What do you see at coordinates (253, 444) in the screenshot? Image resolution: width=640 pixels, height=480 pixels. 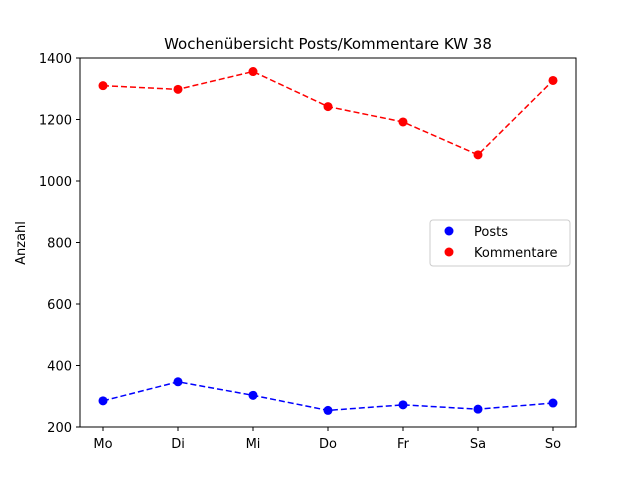 I see `x-tick-label: Mi` at bounding box center [253, 444].